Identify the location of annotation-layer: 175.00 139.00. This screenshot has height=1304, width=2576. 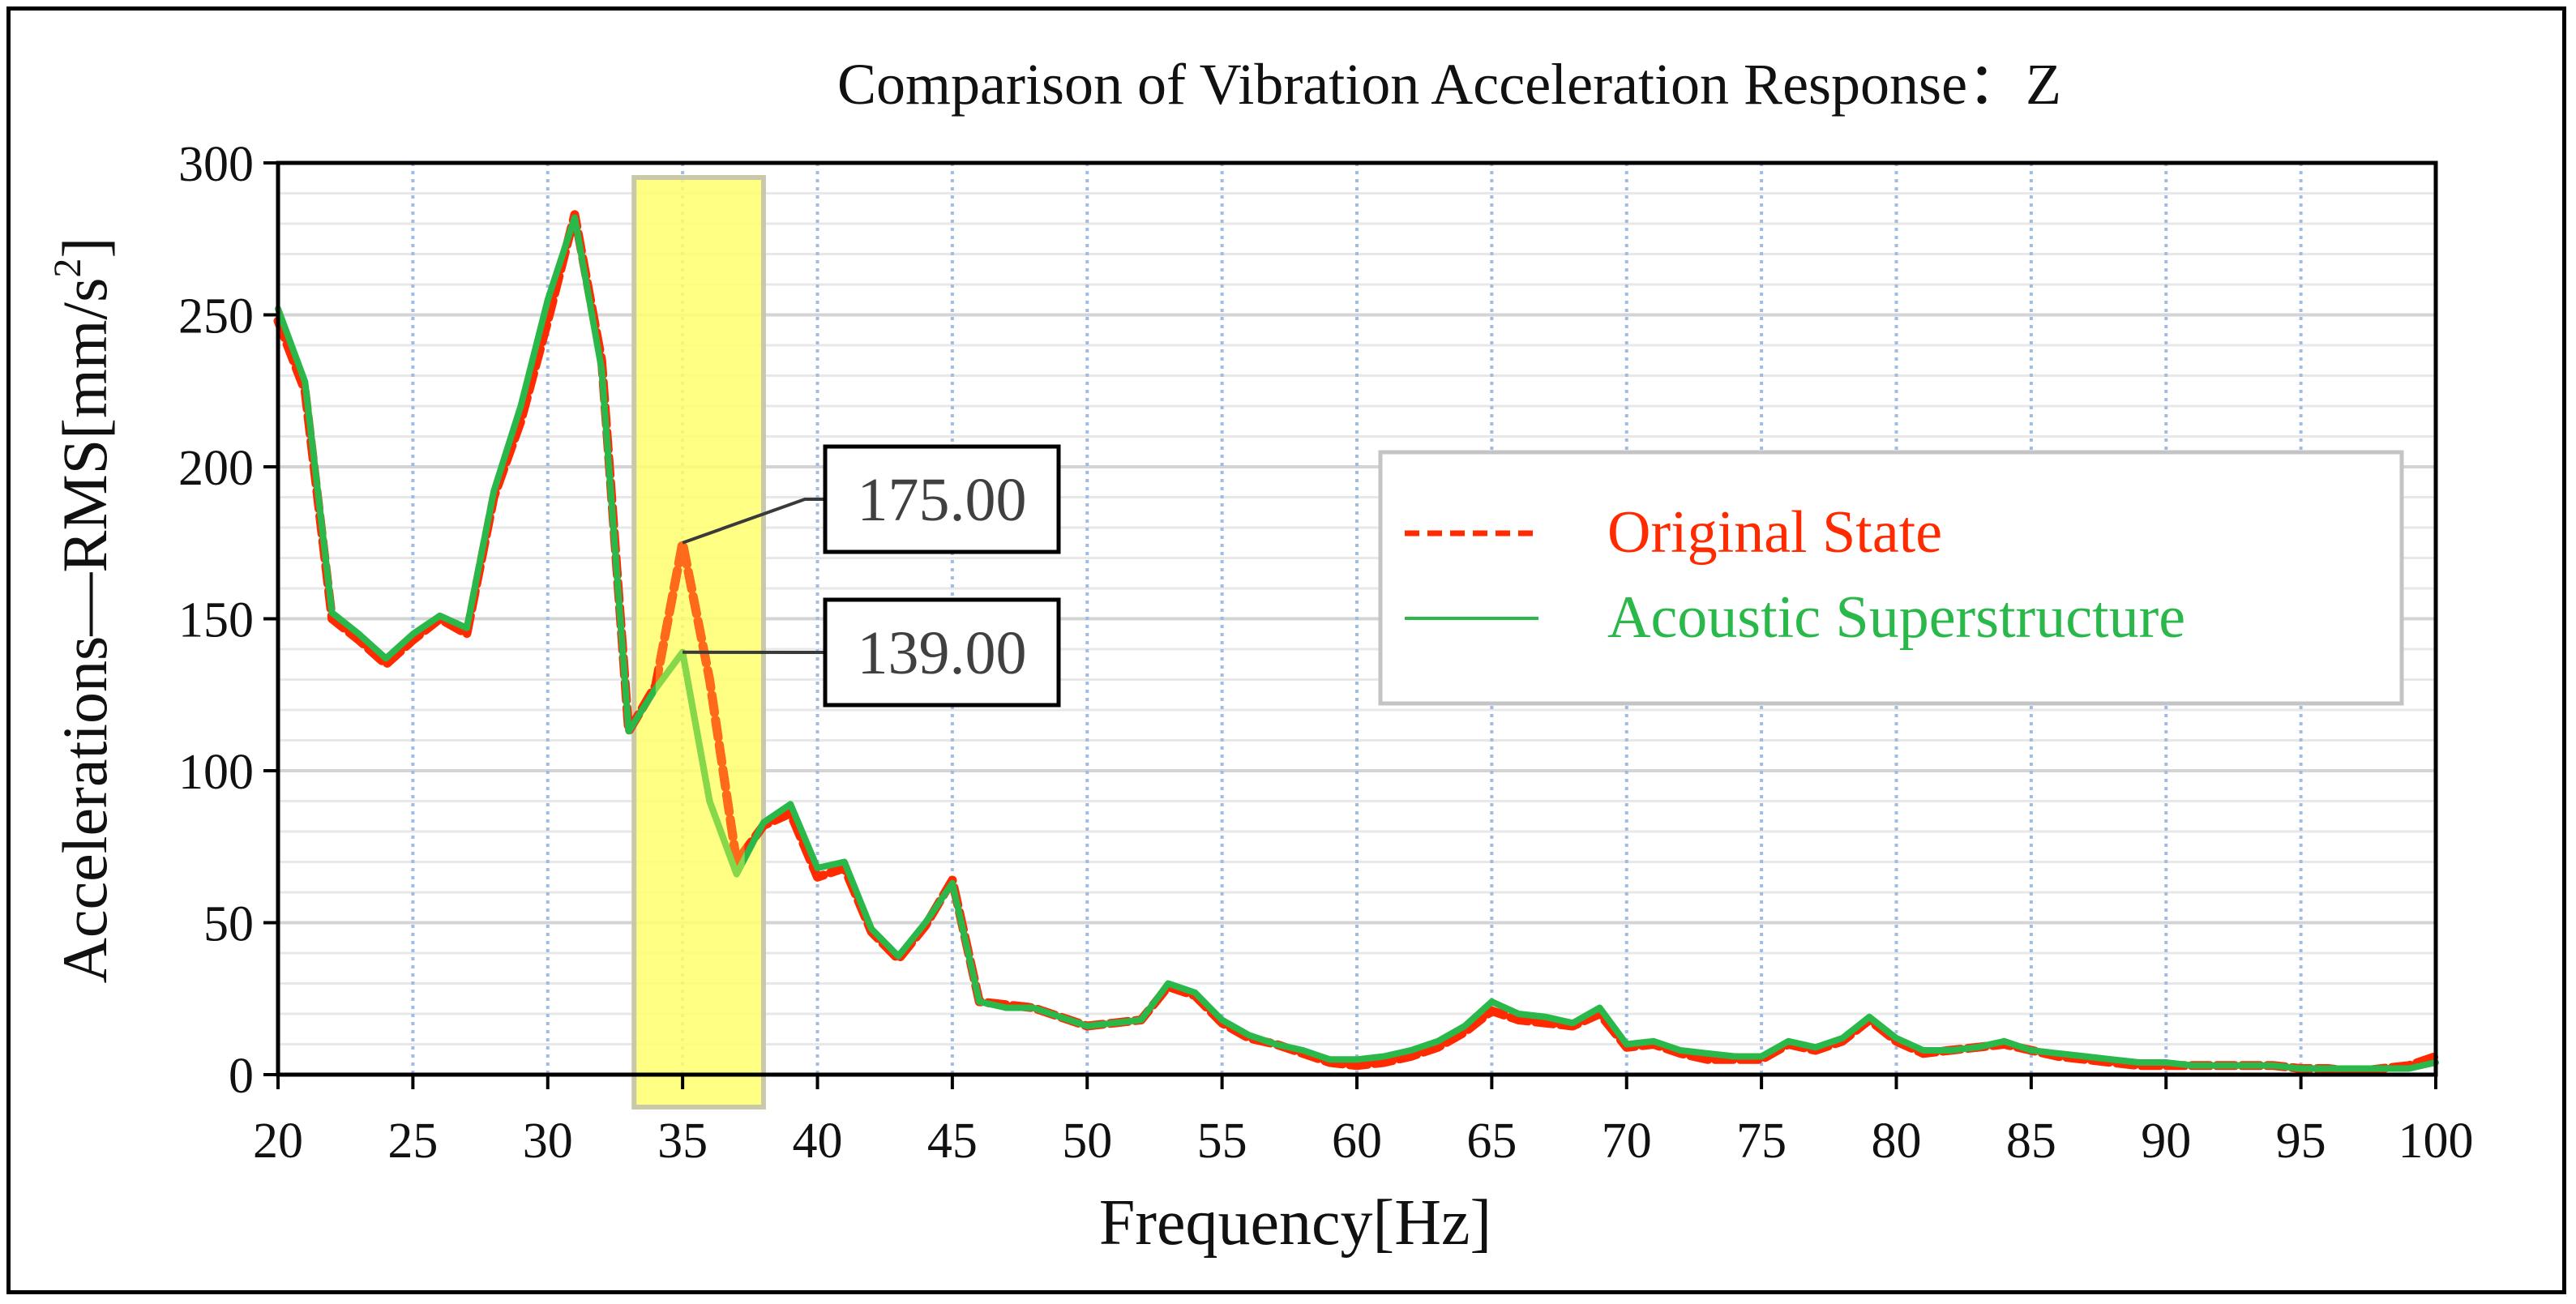
(871, 576).